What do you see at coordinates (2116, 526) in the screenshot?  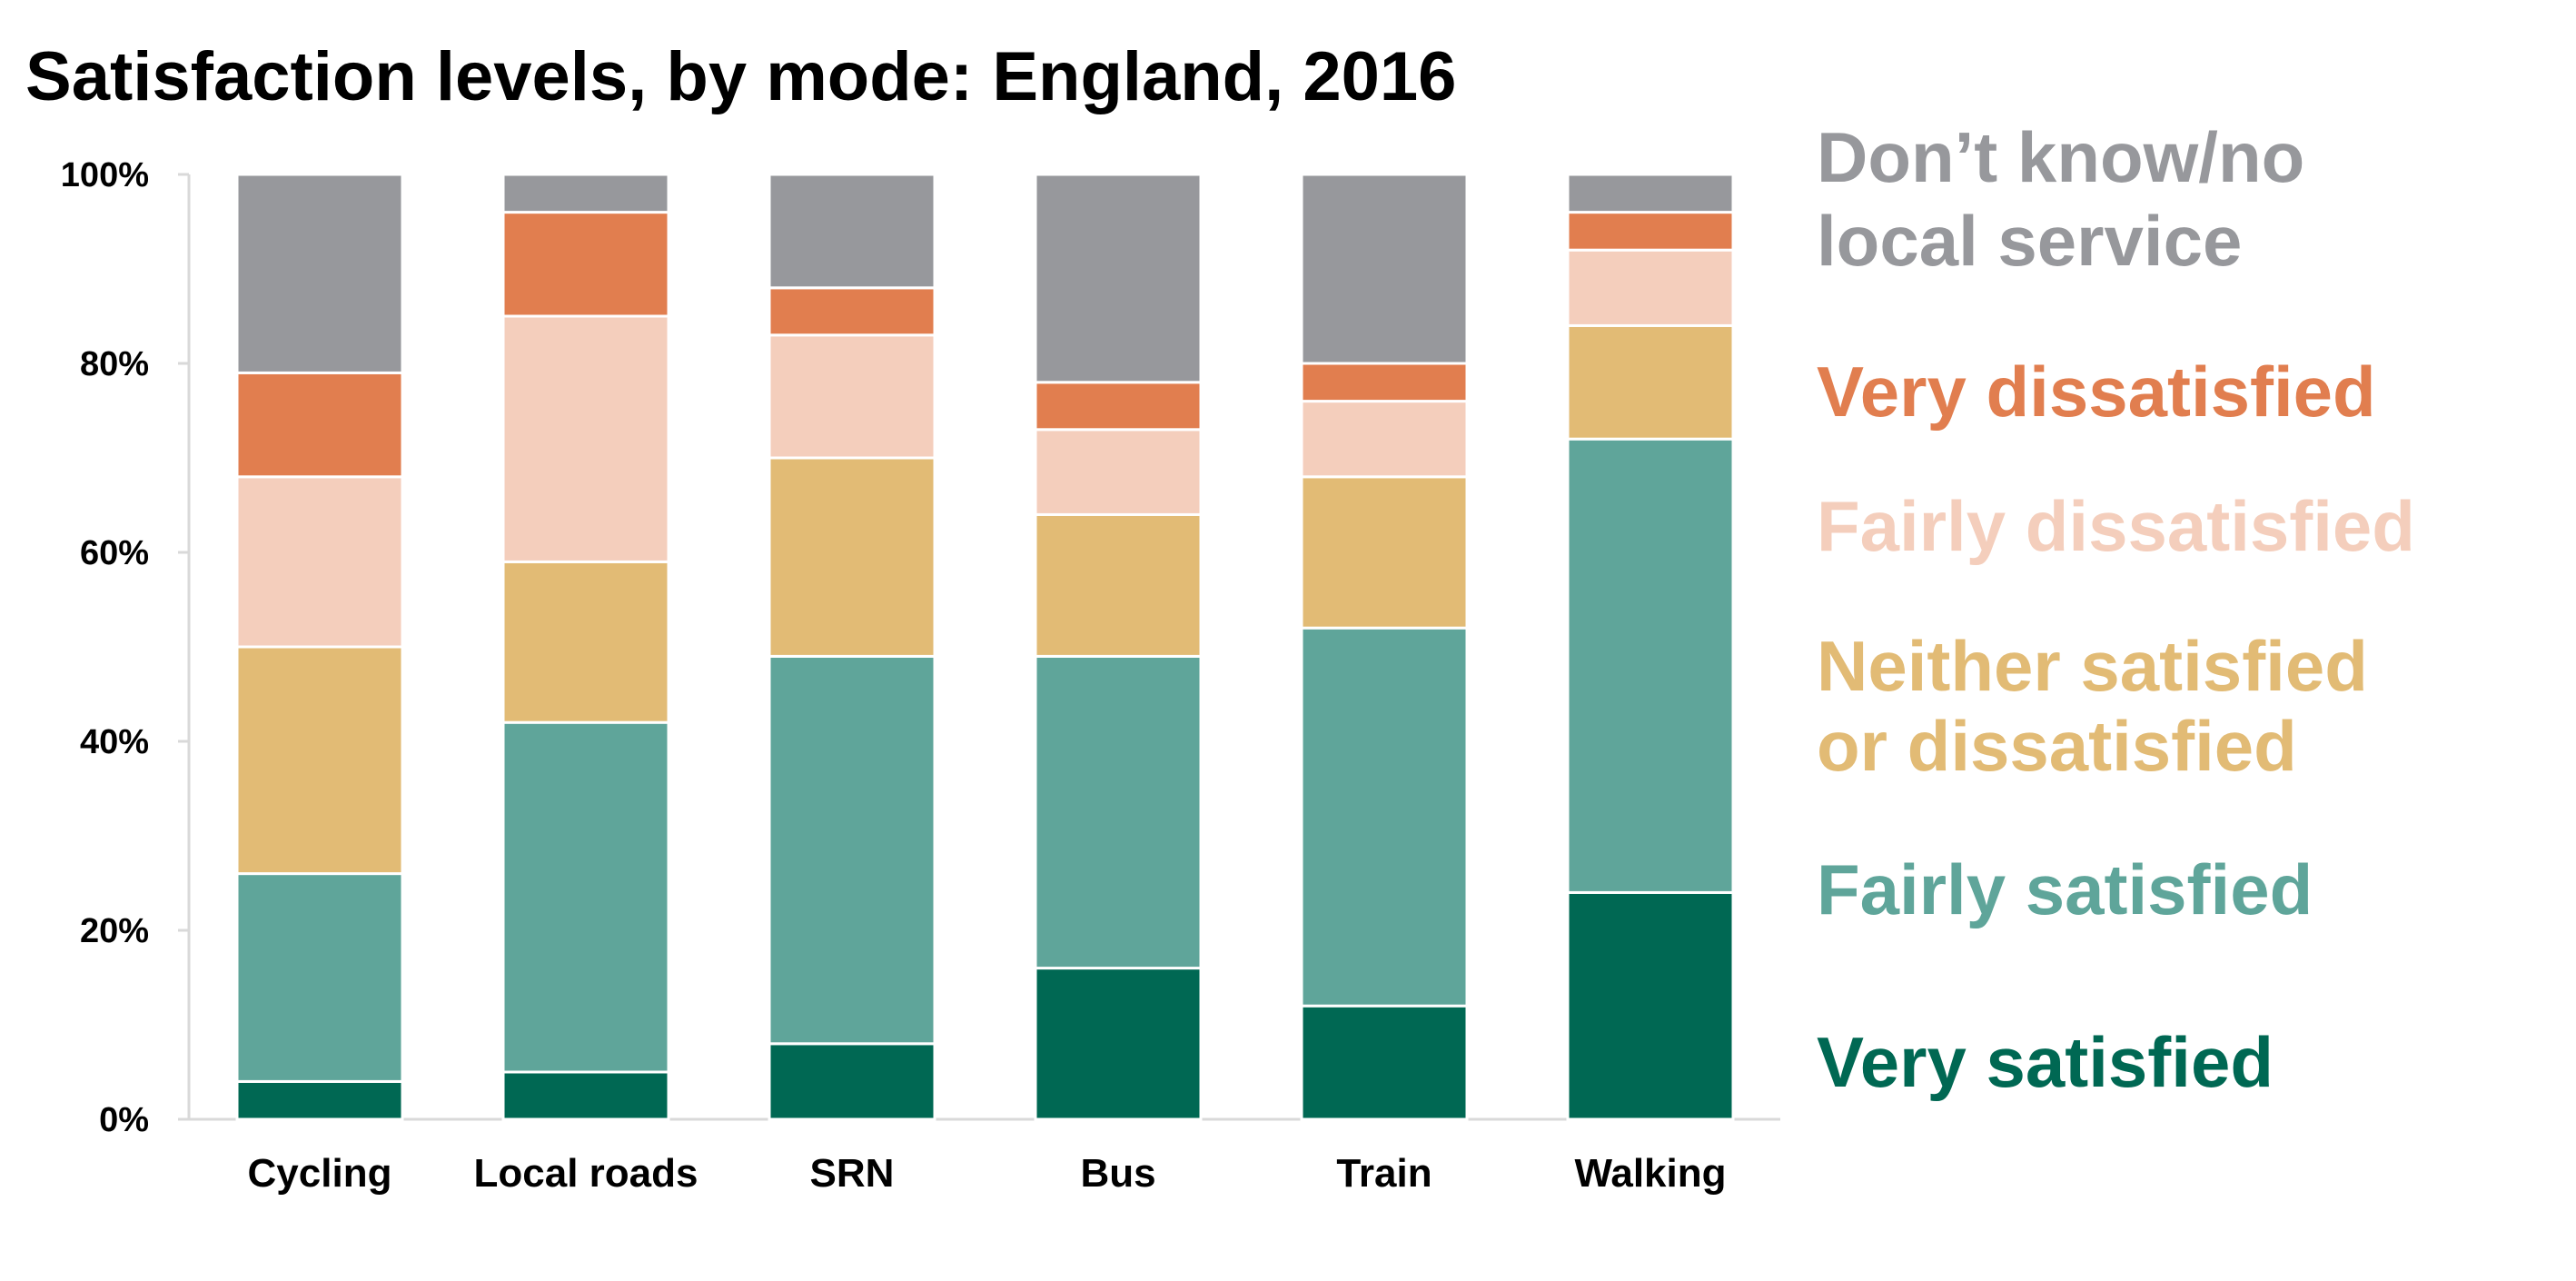 I see `legend-label: Fairly dissatisfied` at bounding box center [2116, 526].